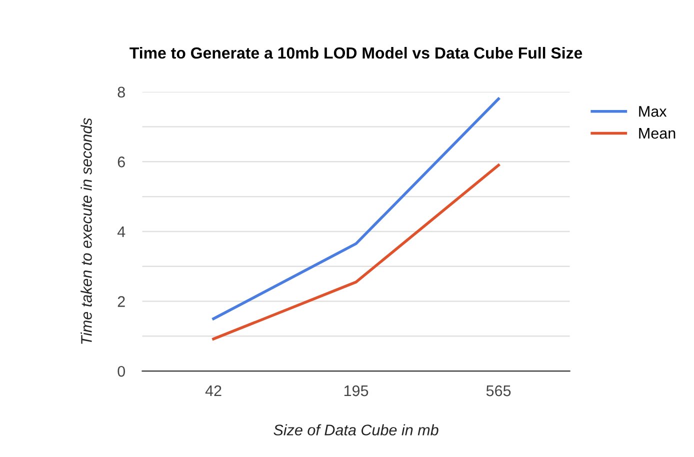 Image resolution: width=694 pixels, height=457 pixels. I want to click on y-tick-label: 2, so click(121, 301).